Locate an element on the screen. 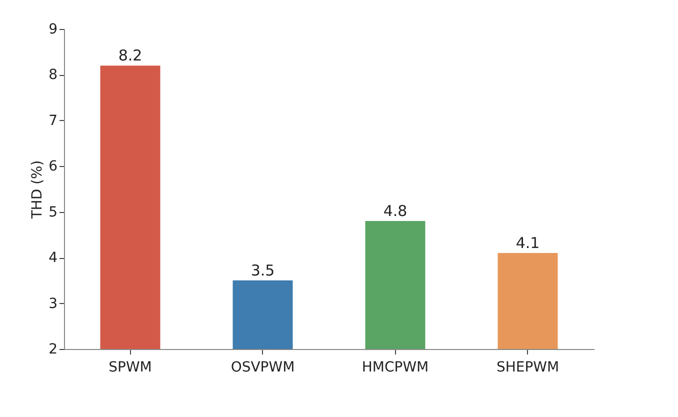  data-label: 4.1 is located at coordinates (528, 243).